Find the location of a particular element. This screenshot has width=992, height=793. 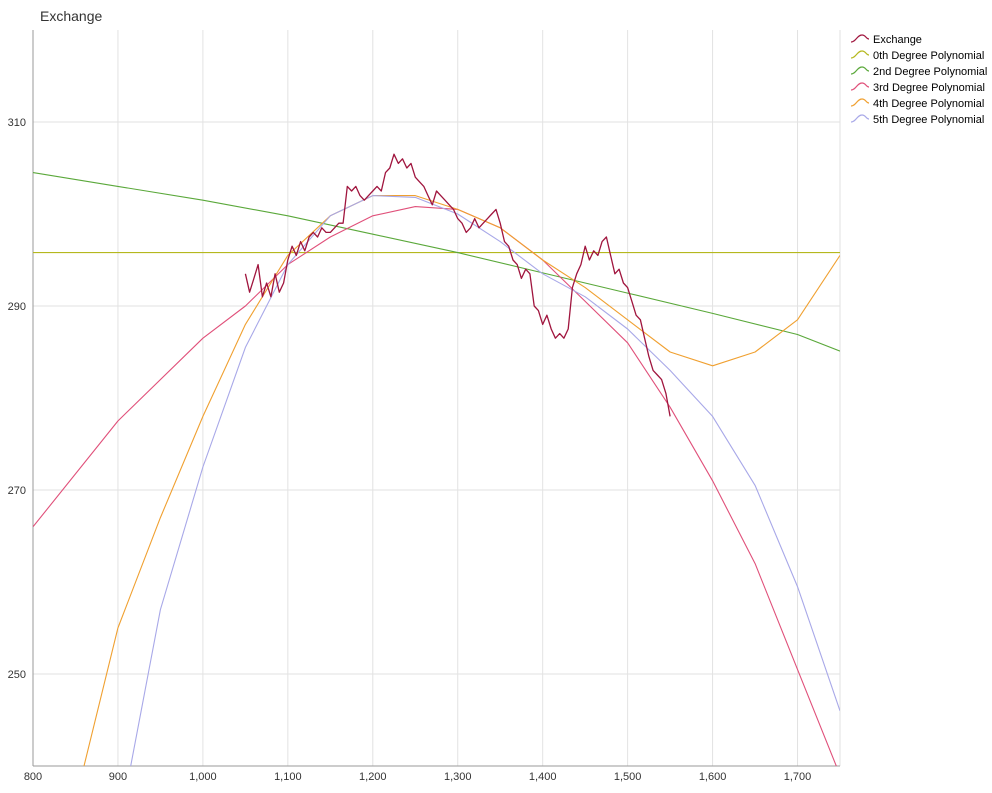

legend-label: Exchange is located at coordinates (897, 40).